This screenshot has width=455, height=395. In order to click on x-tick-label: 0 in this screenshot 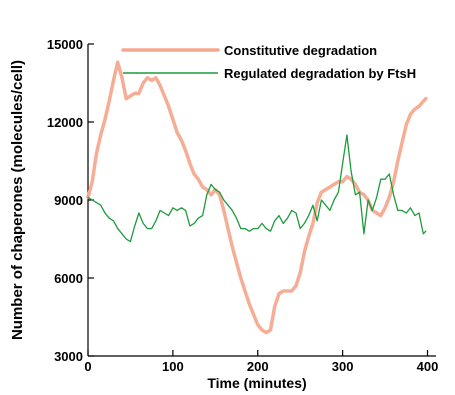, I will do `click(87, 366)`.